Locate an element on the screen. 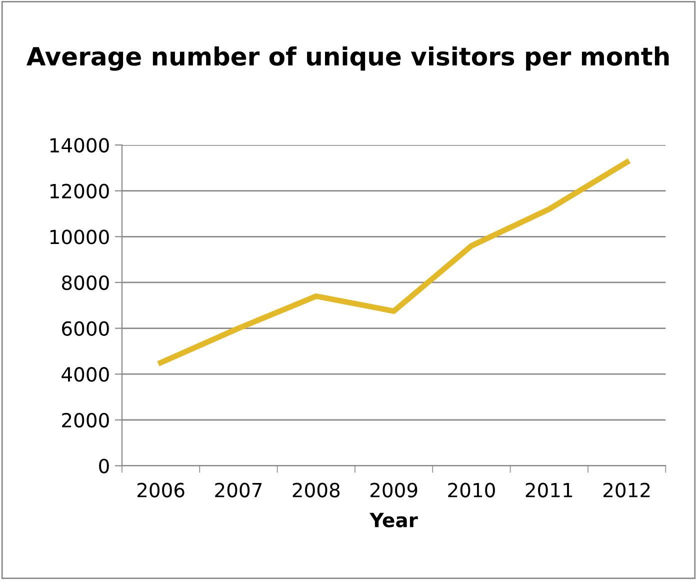 The image size is (697, 580). x-axis-title: Year is located at coordinates (394, 520).